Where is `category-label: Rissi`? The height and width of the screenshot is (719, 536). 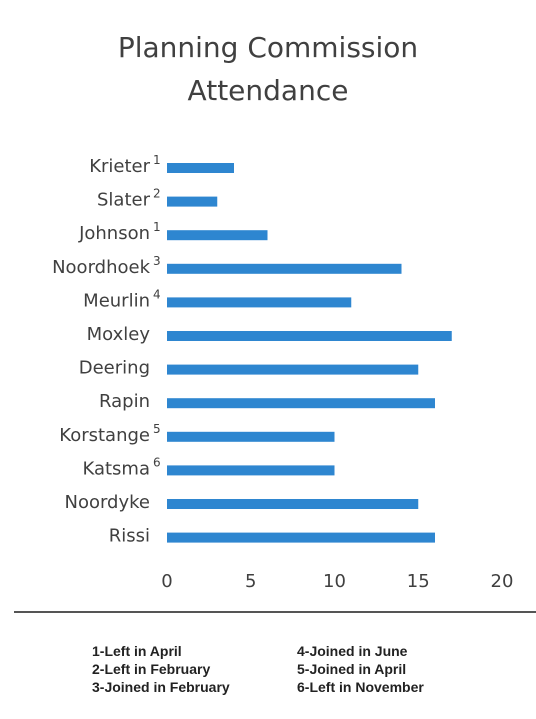 category-label: Rissi is located at coordinates (129, 536).